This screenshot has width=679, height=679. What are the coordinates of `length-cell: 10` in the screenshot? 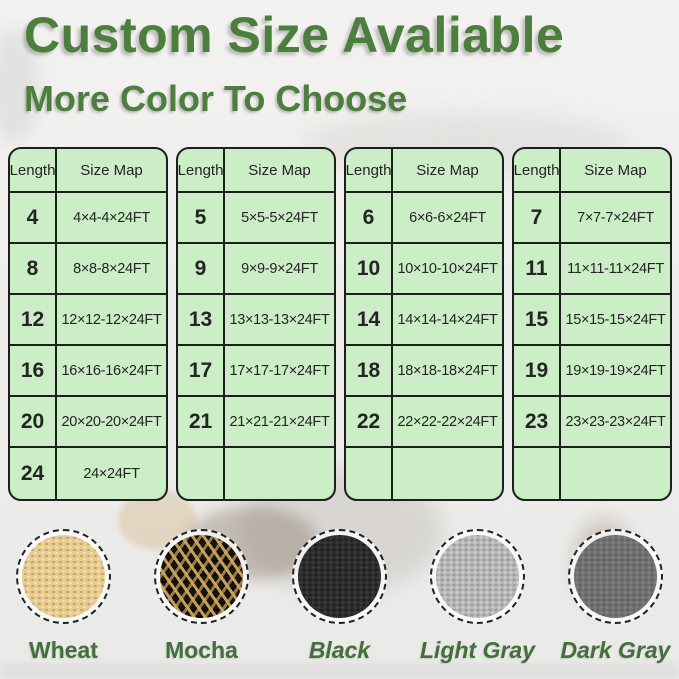 It's located at (369, 269).